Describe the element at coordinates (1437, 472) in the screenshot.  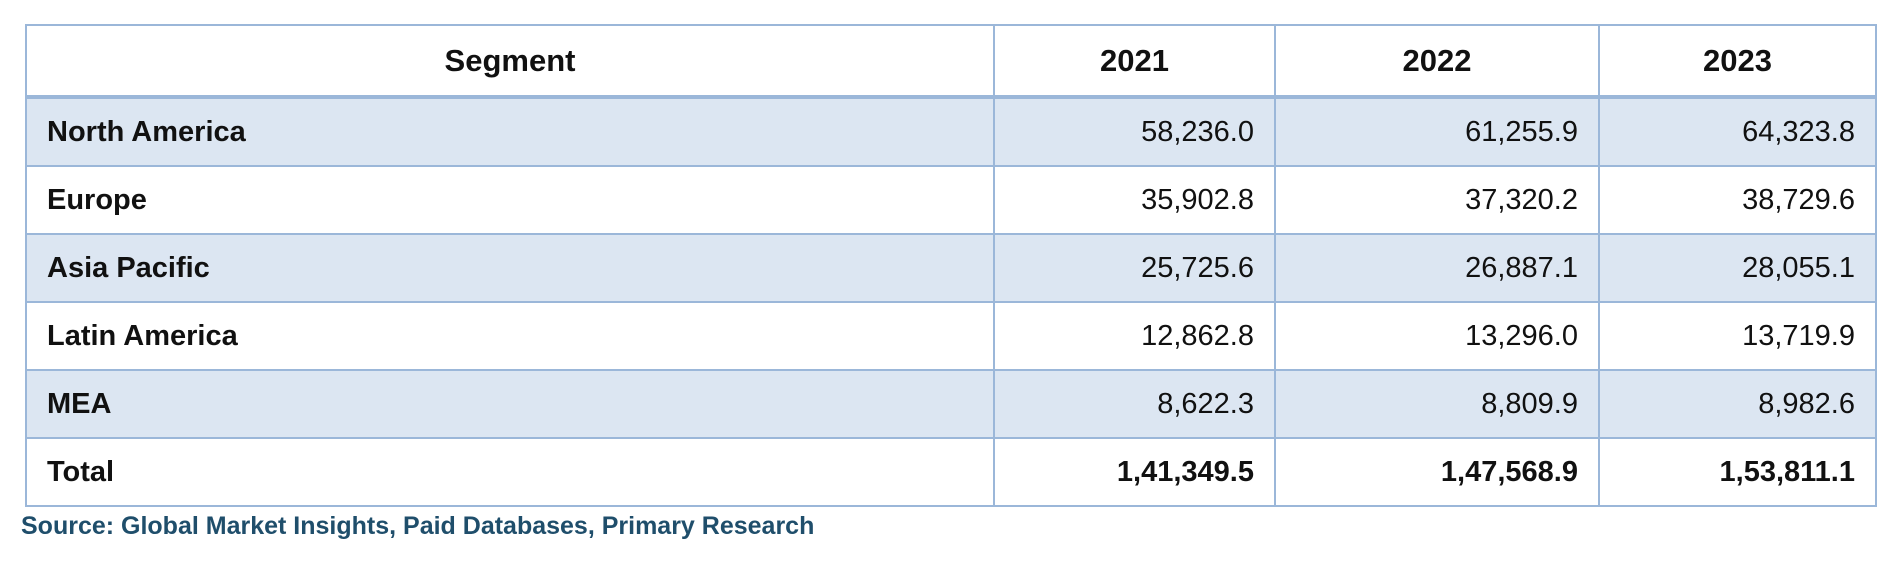
I see `total-cell: 1,47,568.9` at that location.